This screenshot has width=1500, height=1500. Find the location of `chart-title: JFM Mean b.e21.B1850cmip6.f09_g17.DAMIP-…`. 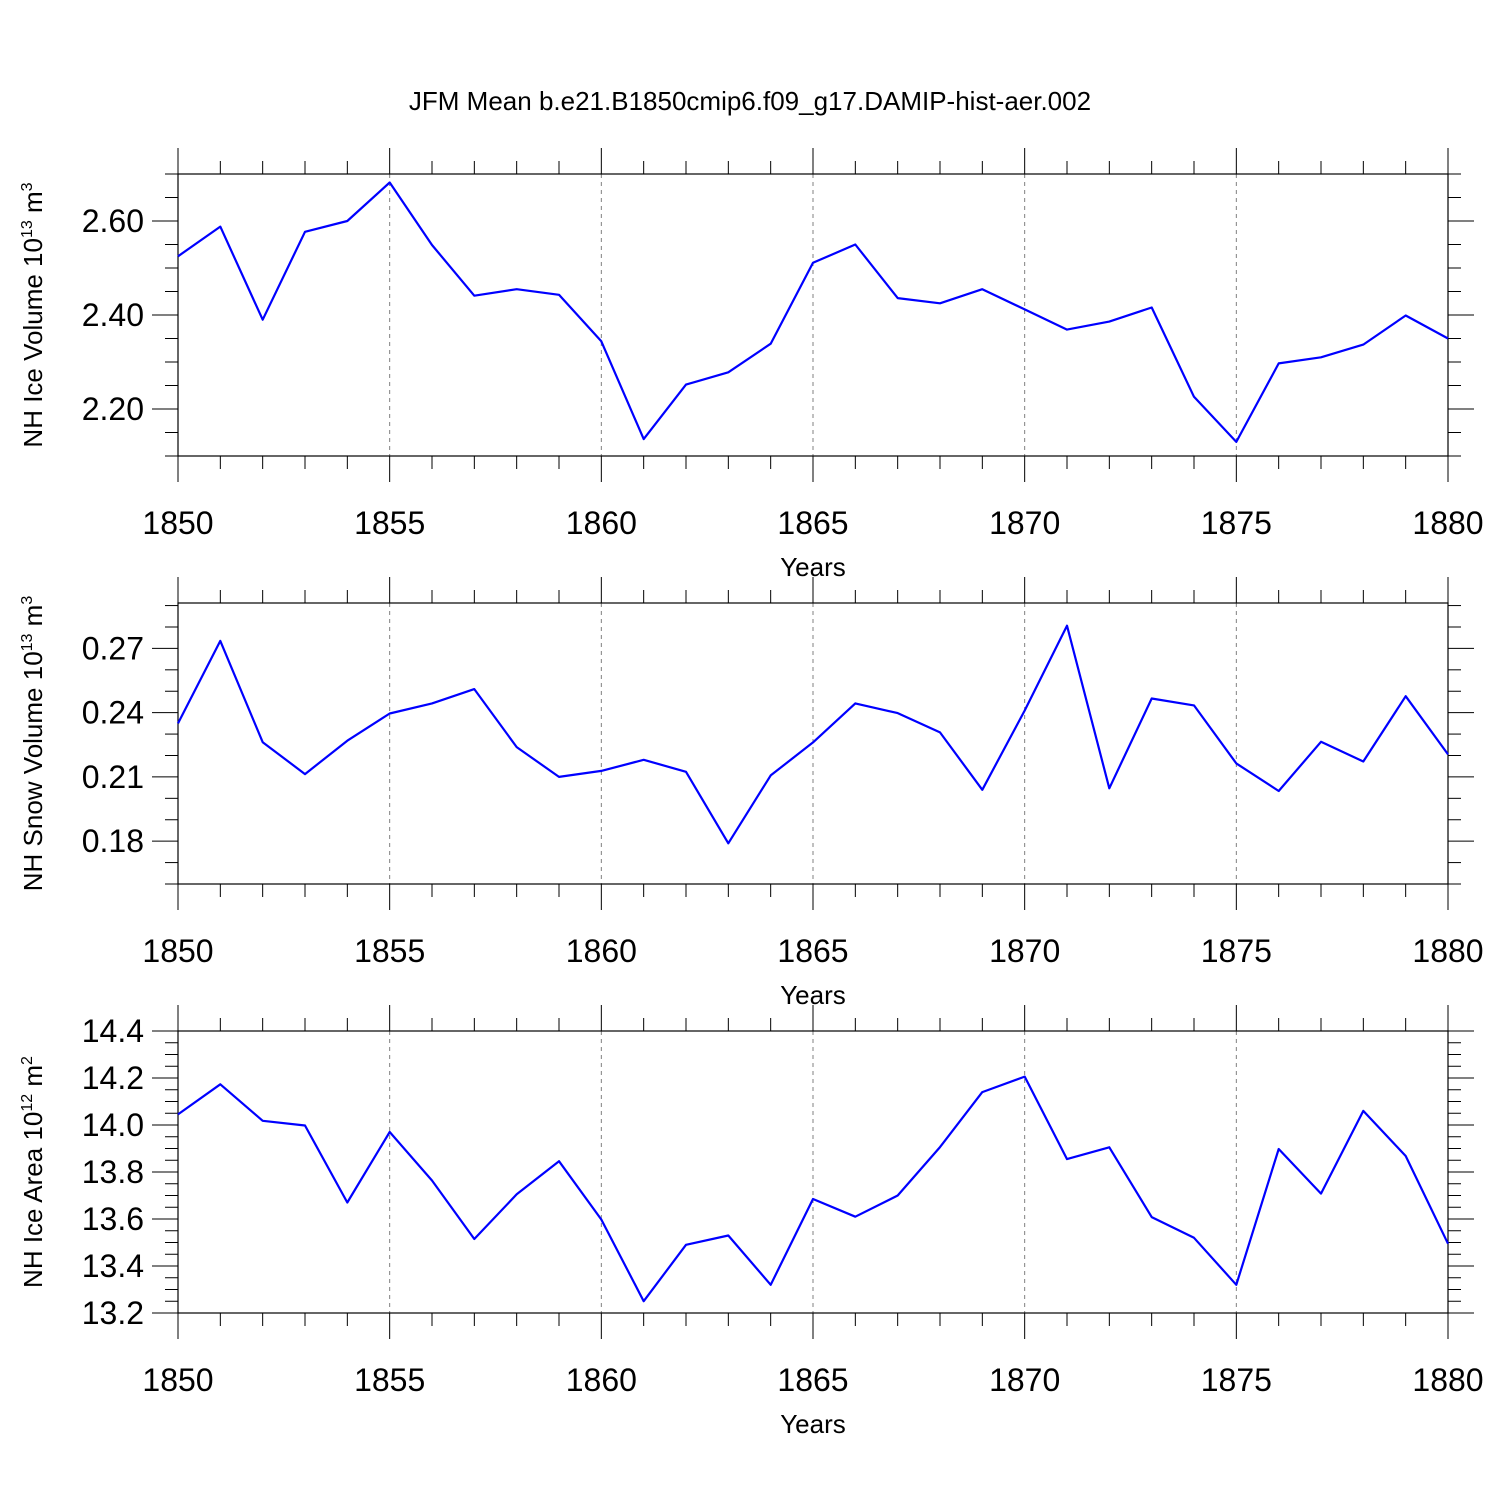

chart-title: JFM Mean b.e21.B1850cmip6.f09_g17.DAMIP-… is located at coordinates (750, 101).